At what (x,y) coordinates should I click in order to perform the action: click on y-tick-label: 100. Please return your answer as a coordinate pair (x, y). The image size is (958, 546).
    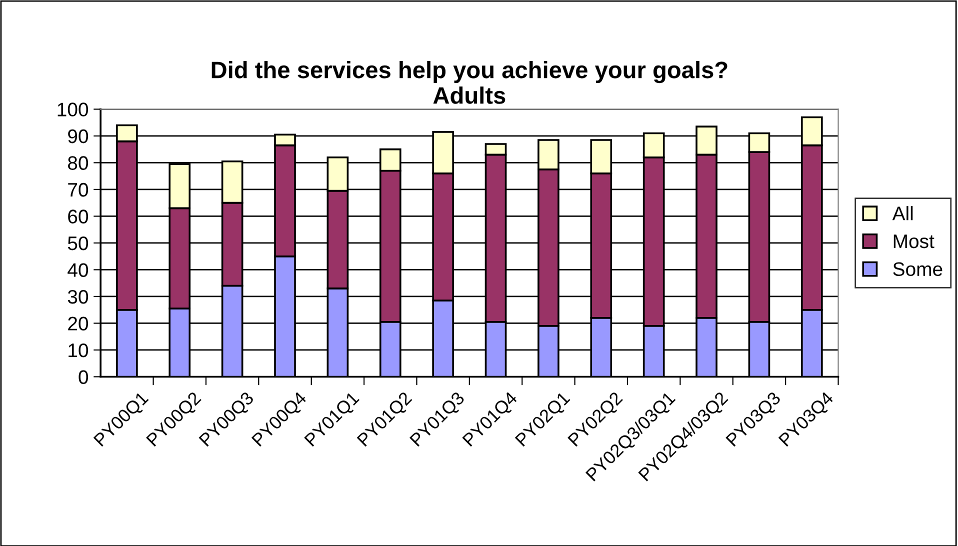
    Looking at the image, I should click on (73, 109).